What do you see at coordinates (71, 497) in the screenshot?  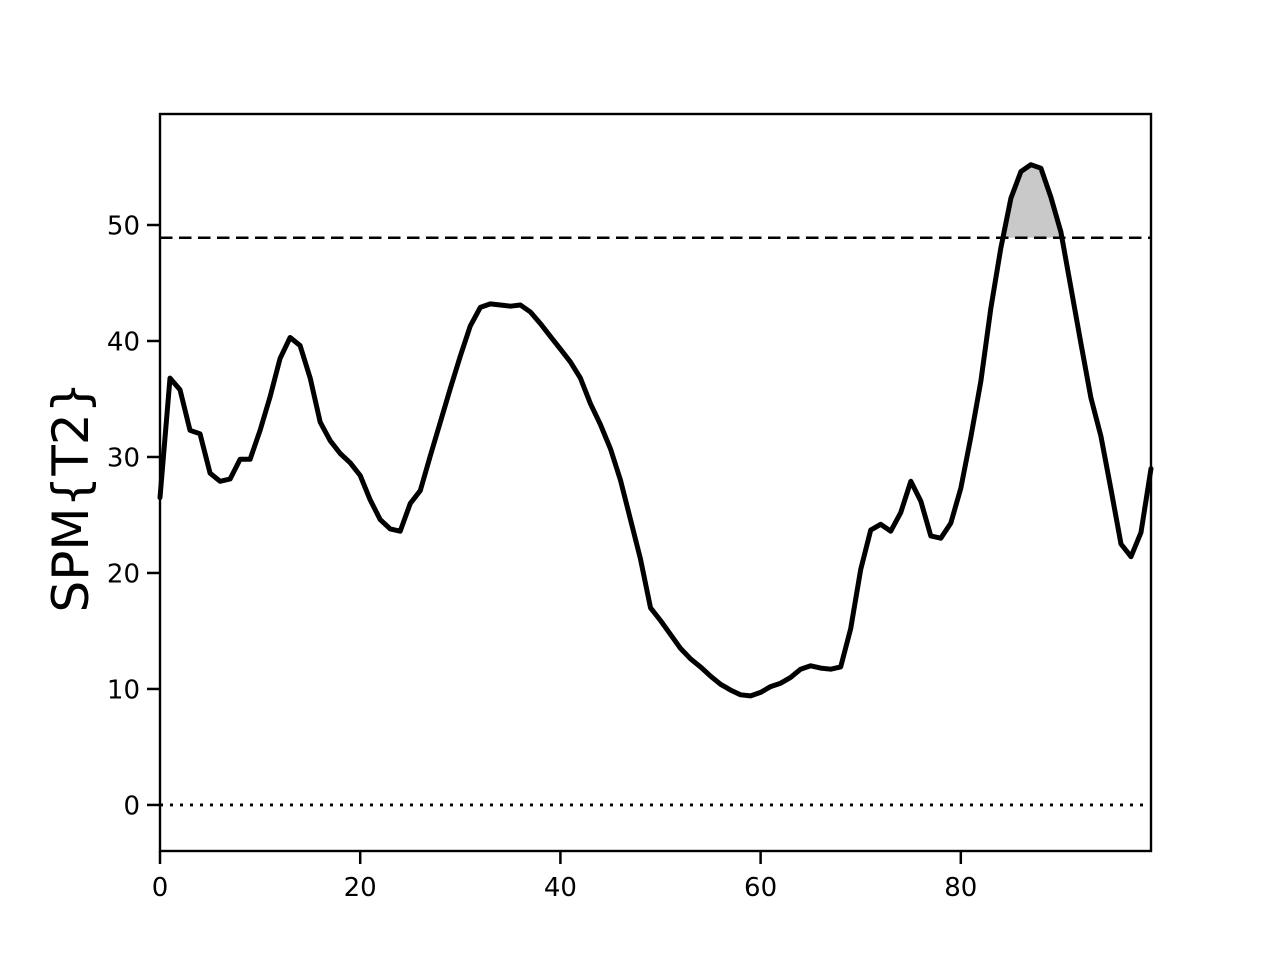 I see `y-axis-label: SPM{T2}` at bounding box center [71, 497].